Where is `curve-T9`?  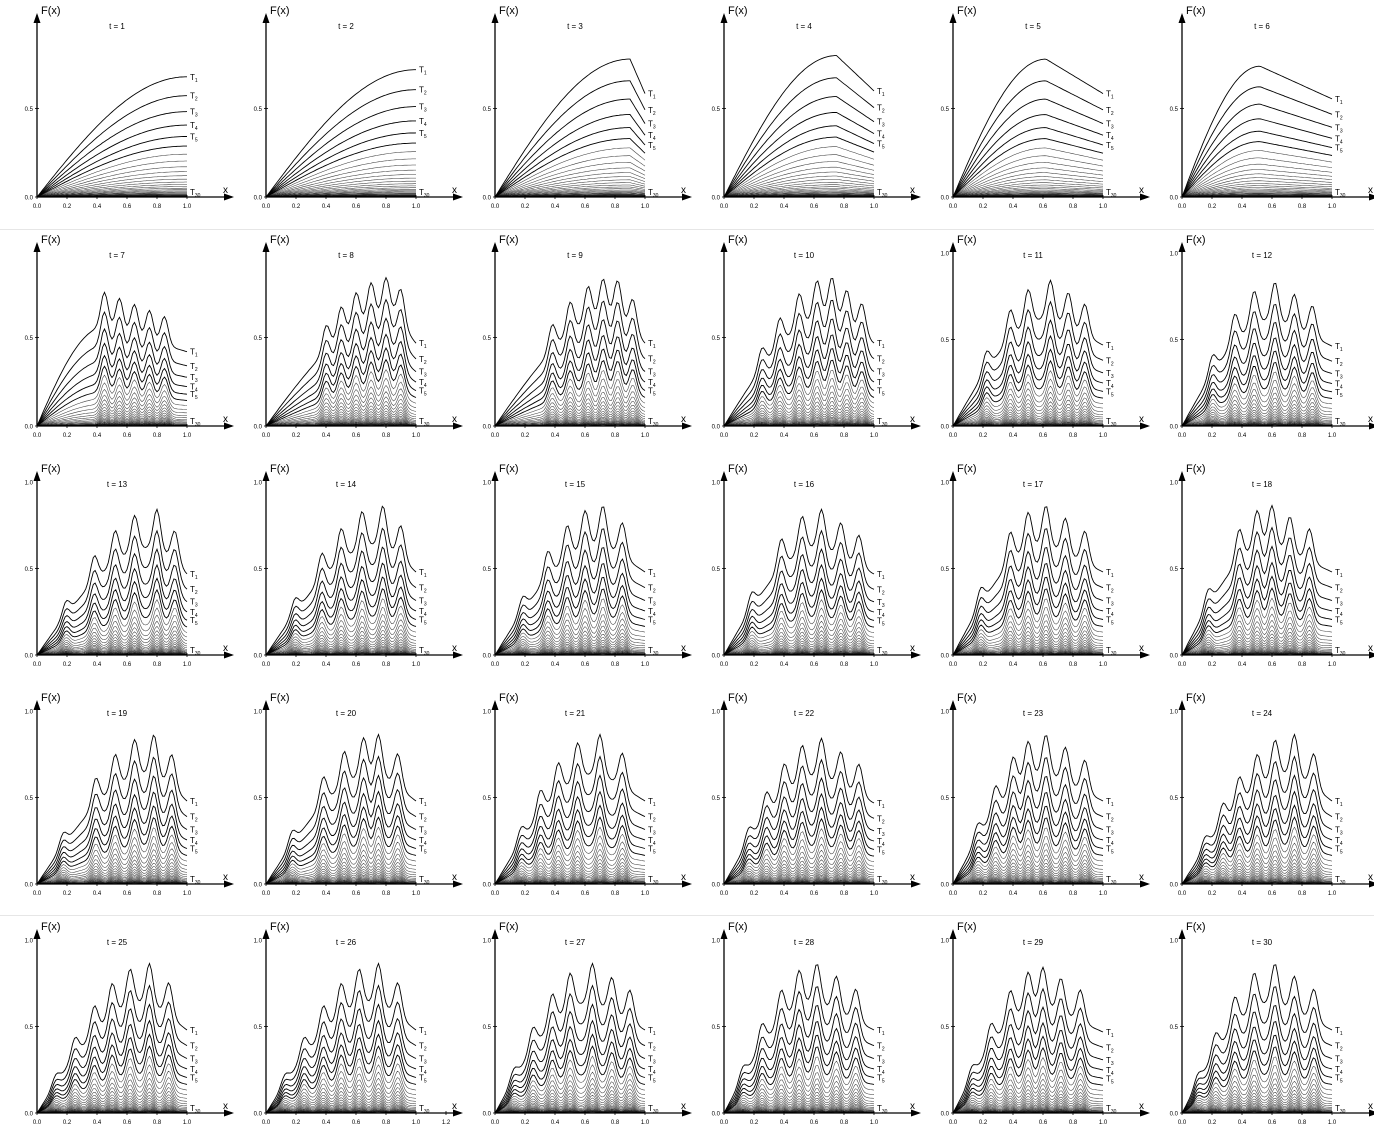
curve-T9 is located at coordinates (1028, 406).